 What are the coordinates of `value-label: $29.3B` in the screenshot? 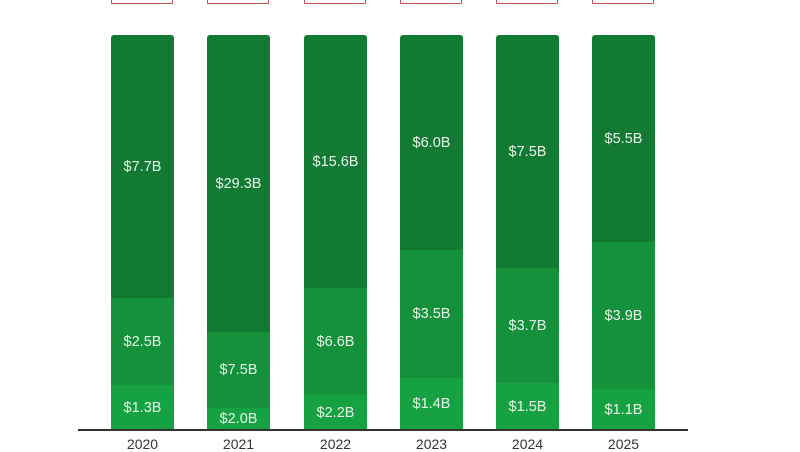 It's located at (238, 183).